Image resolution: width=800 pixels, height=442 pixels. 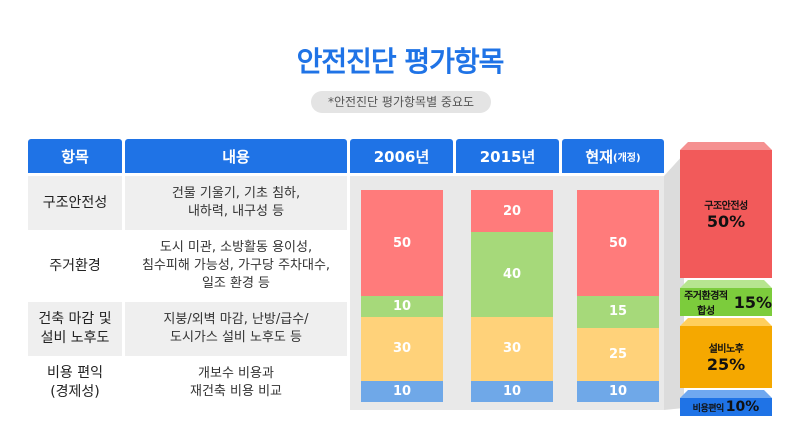 What do you see at coordinates (236, 284) in the screenshot?
I see `content-line: 일조 환경 등` at bounding box center [236, 284].